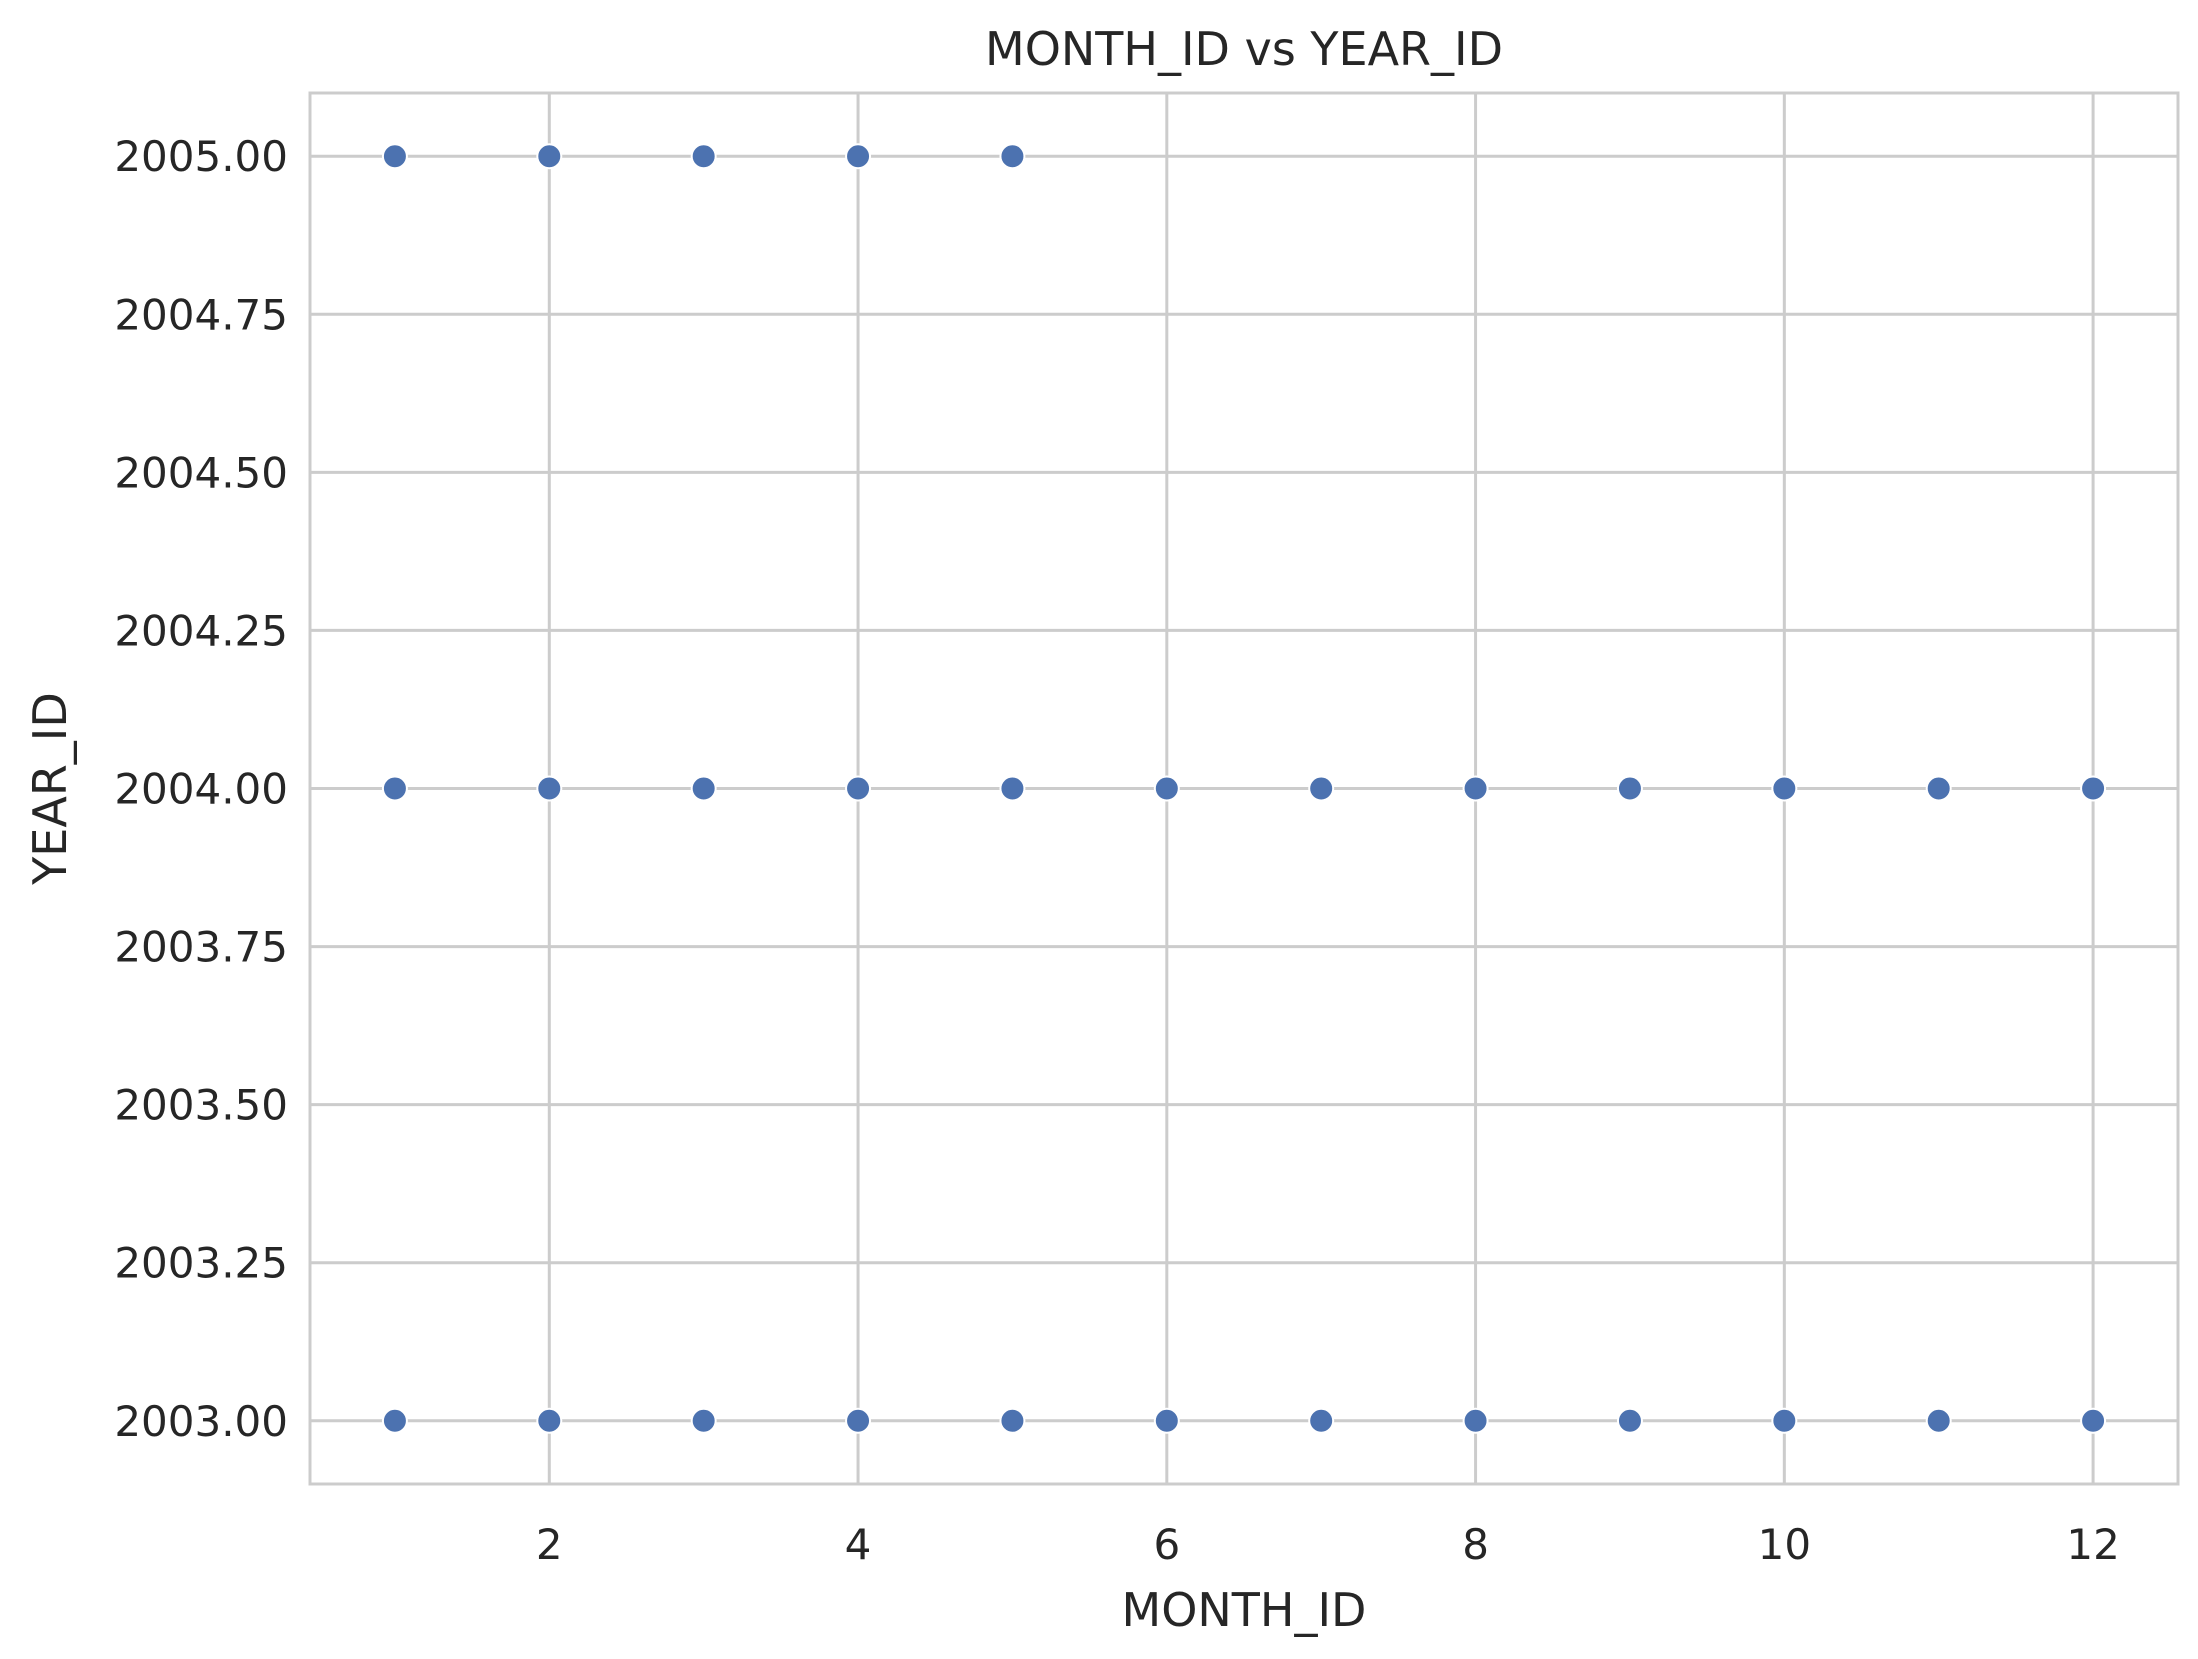 The image size is (2198, 1659). I want to click on y-axis-label: YEAR_ID, so click(50, 789).